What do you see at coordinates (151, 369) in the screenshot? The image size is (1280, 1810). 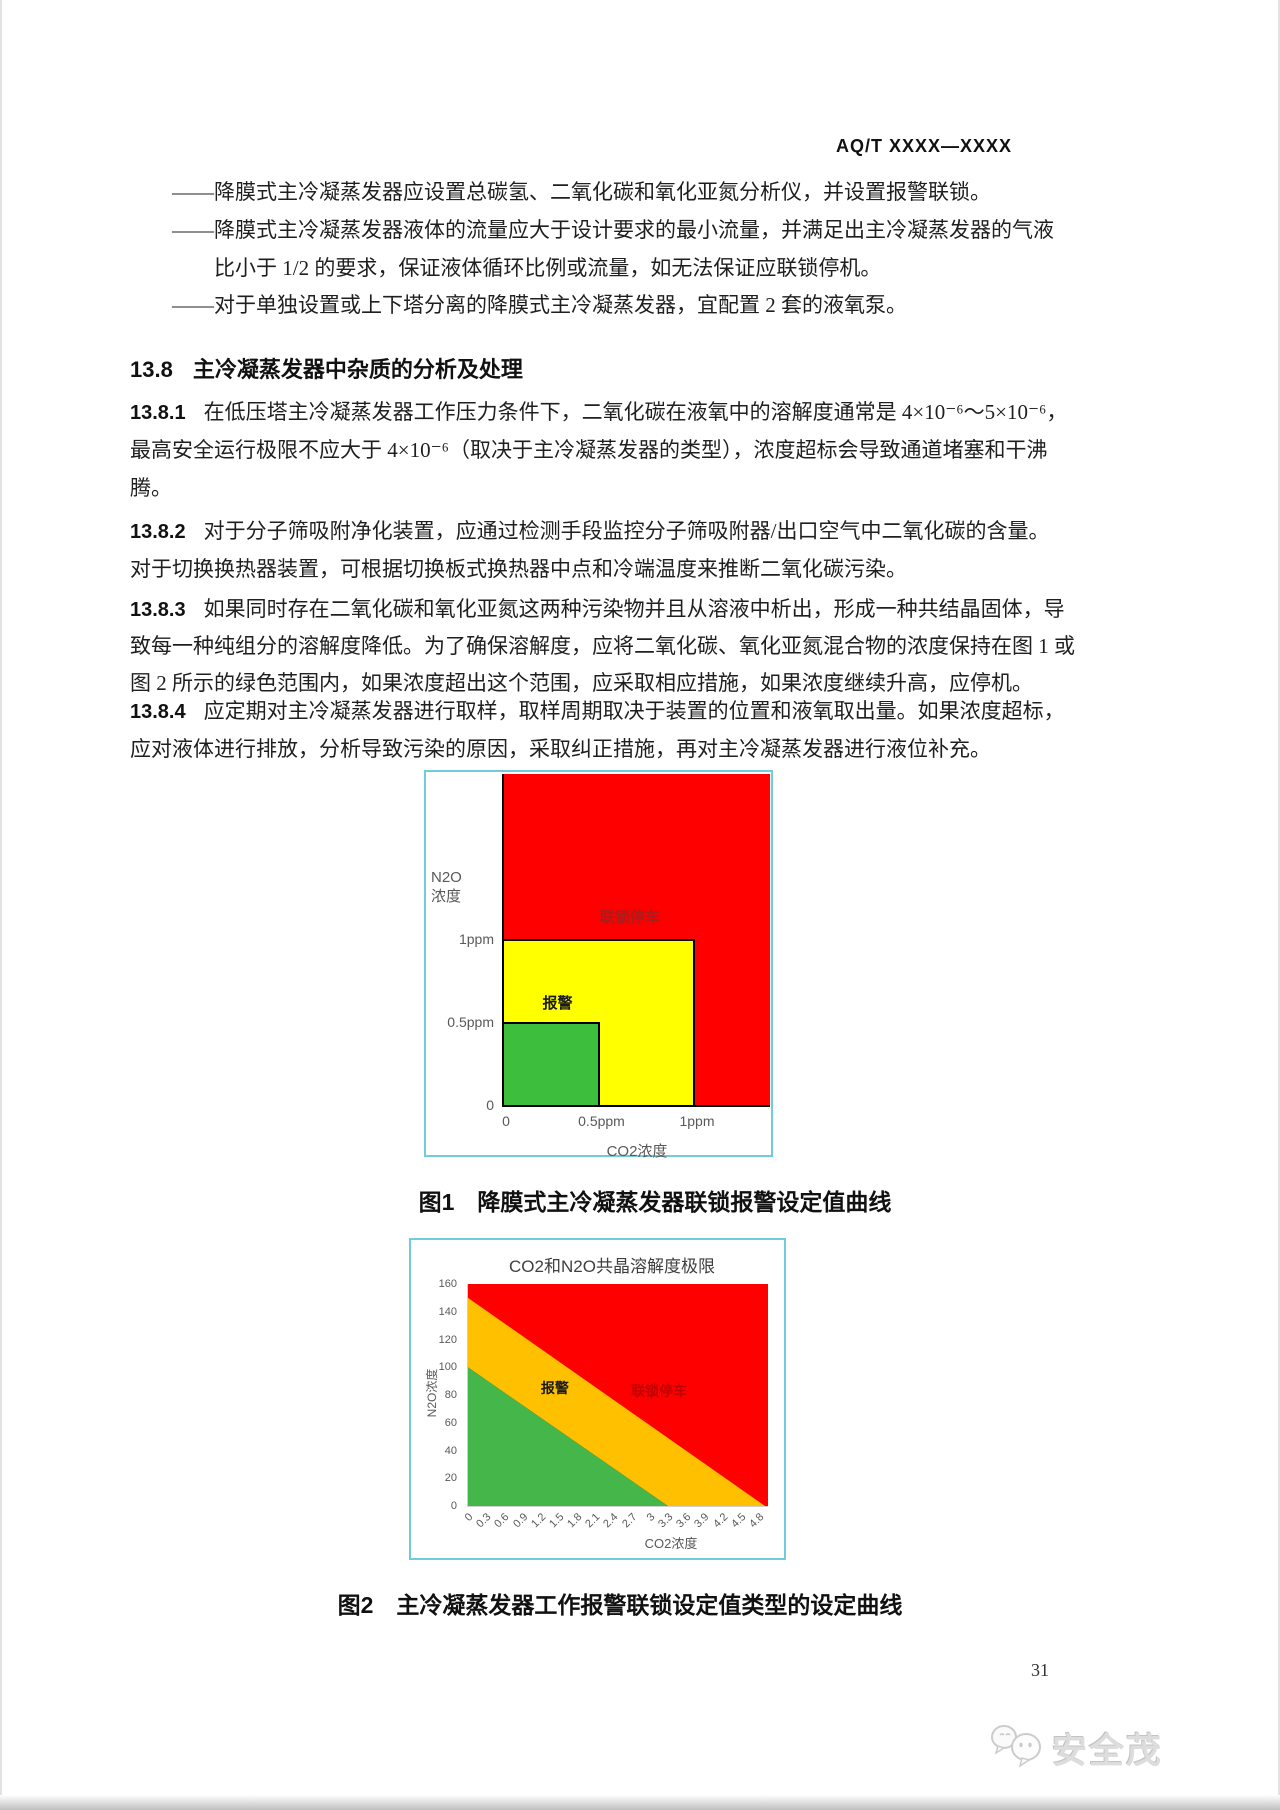 I see `section-number: 13.8` at bounding box center [151, 369].